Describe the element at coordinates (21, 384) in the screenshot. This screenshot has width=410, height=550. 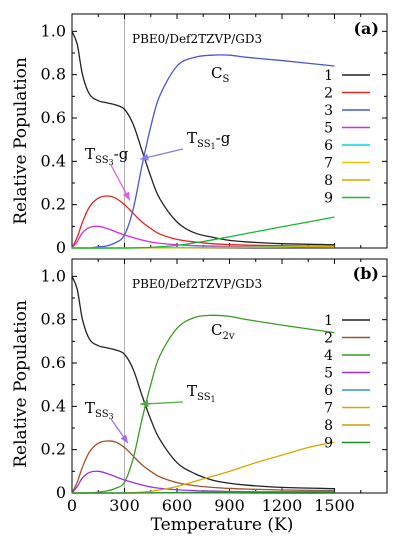
I see `y-axis-title-b: Relative Population` at that location.